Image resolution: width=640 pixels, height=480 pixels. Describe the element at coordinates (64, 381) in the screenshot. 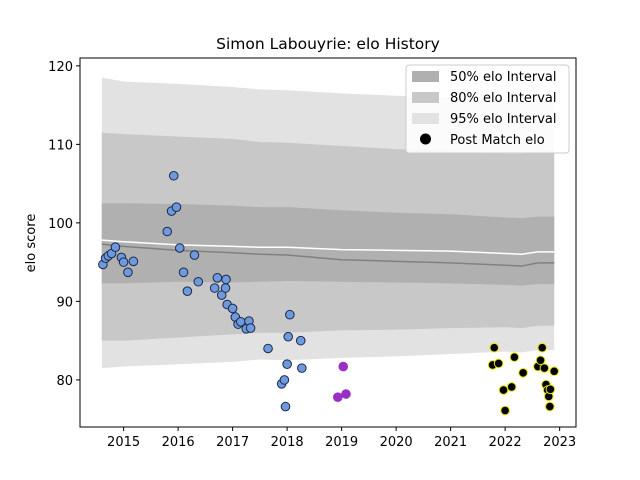

I see `y-tick-label: 80` at that location.